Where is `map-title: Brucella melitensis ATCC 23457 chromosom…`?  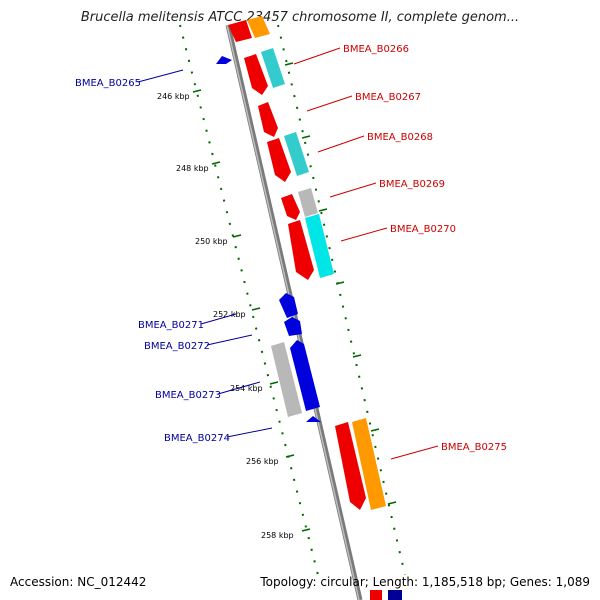 map-title: Brucella melitensis ATCC 23457 chromosom… is located at coordinates (300, 17).